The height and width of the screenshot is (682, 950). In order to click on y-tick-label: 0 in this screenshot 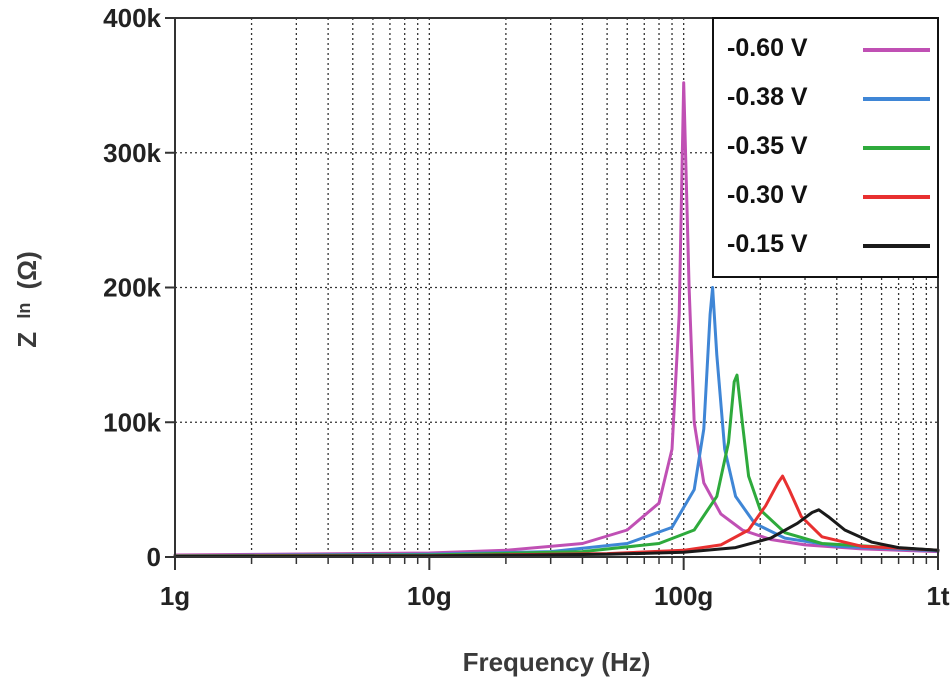, I will do `click(154, 557)`.